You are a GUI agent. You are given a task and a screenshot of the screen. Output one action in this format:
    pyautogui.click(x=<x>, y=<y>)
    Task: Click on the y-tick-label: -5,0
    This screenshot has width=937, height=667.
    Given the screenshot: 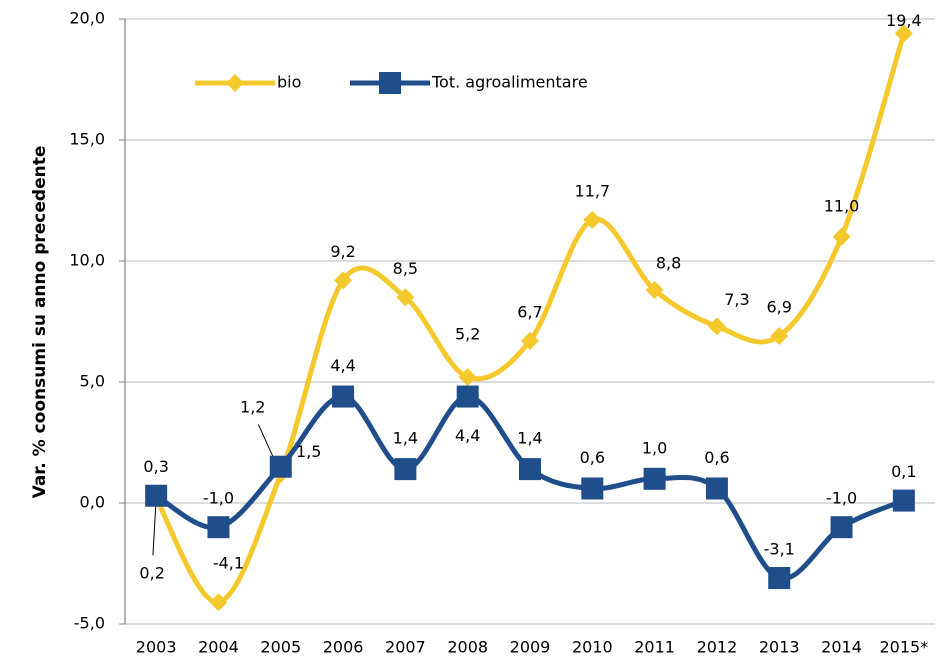 What is the action you would take?
    pyautogui.click(x=89, y=623)
    